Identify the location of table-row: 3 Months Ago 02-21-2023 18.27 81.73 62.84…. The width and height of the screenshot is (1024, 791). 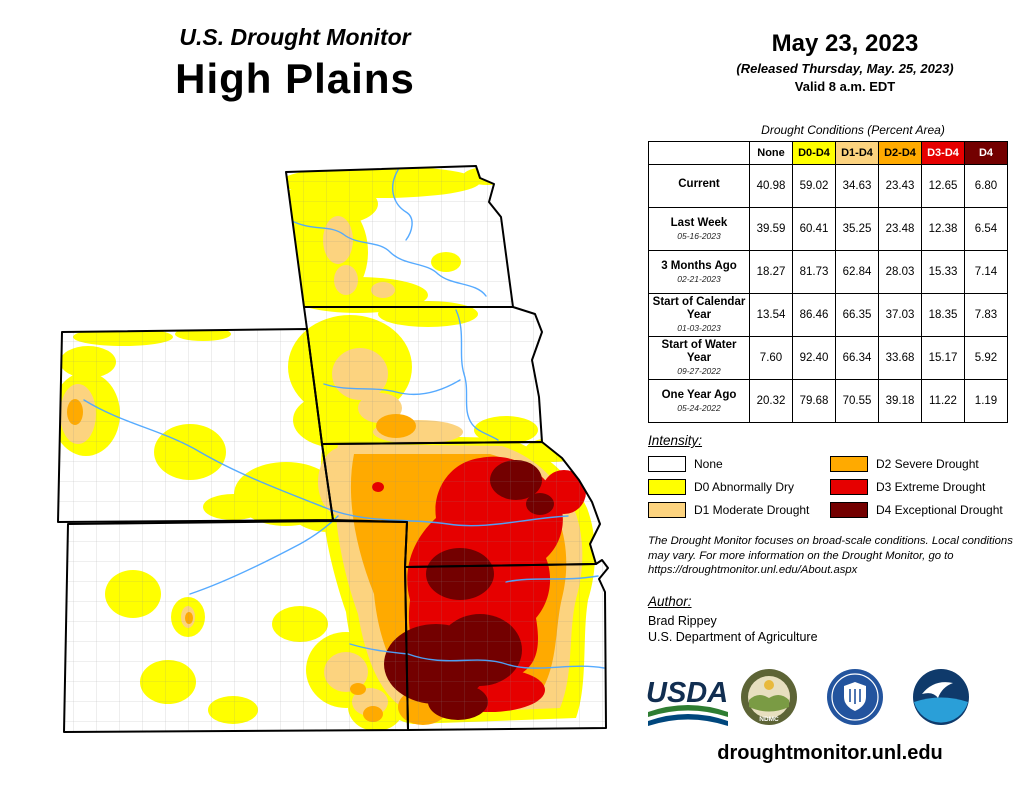
(828, 272).